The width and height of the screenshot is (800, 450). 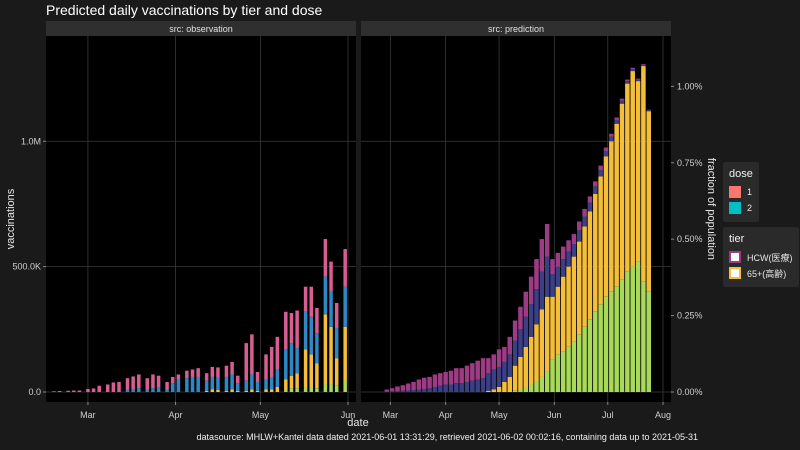 I want to click on tier-legend-item-elderly: 65+(高齢), so click(x=761, y=273).